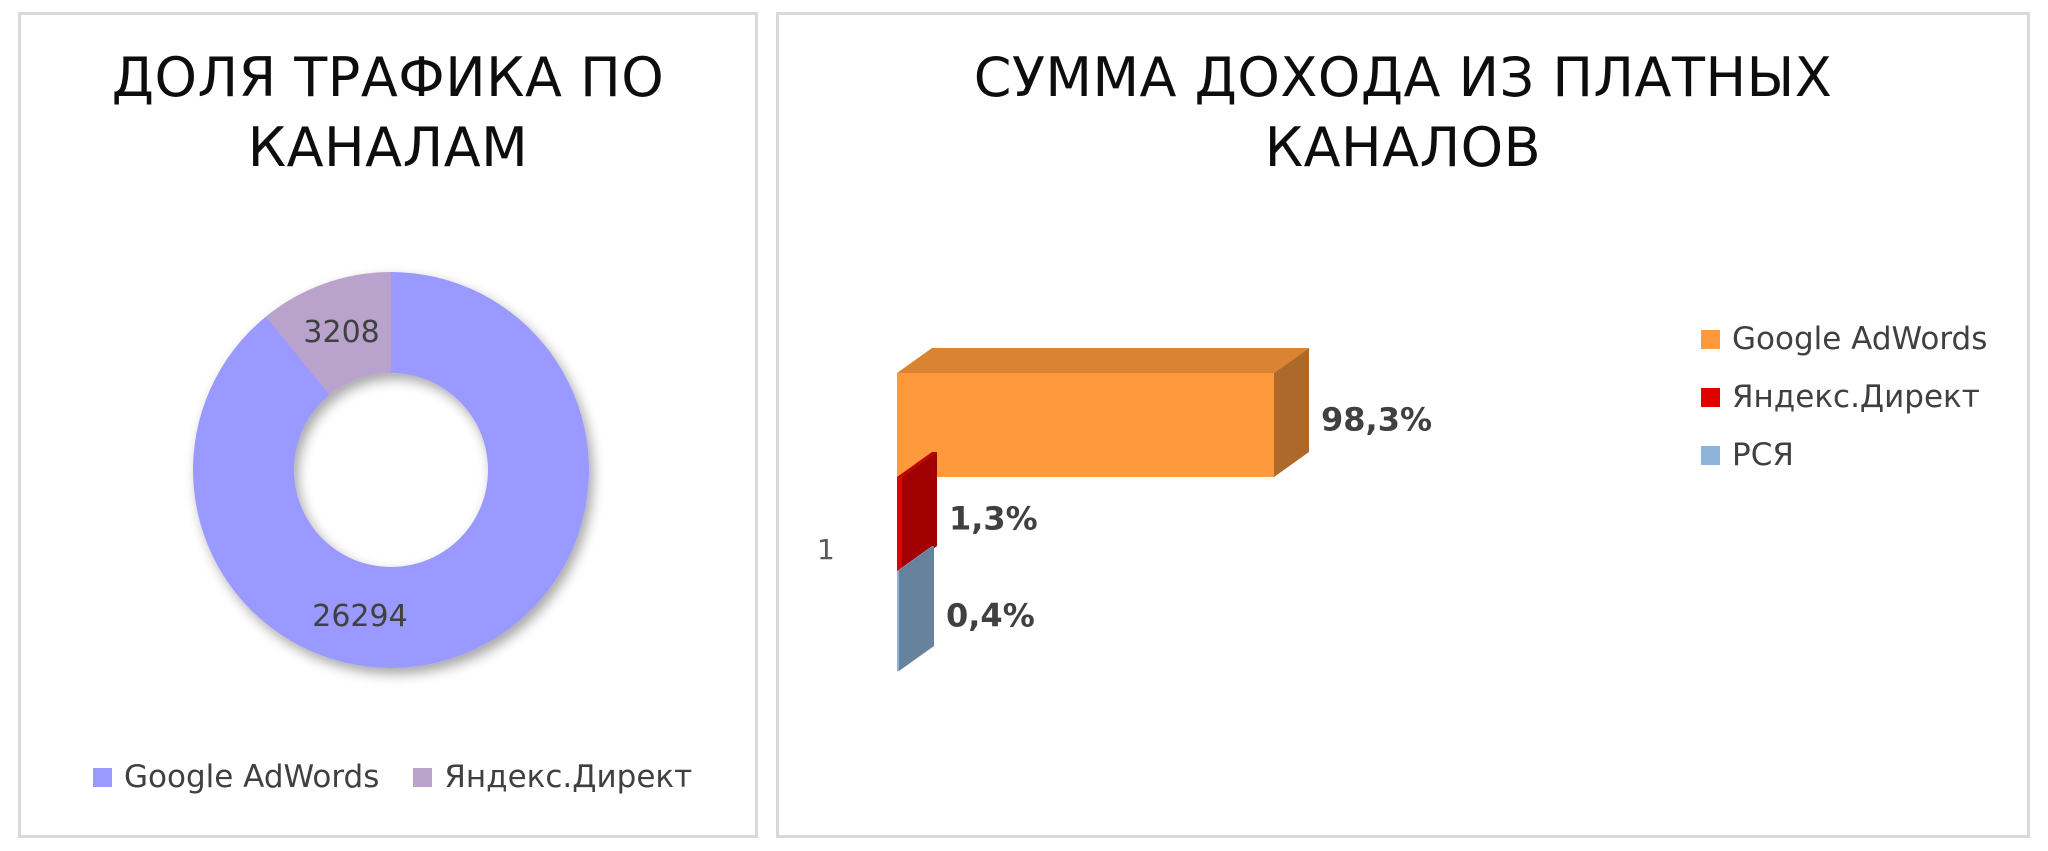 The height and width of the screenshot is (851, 2048). What do you see at coordinates (409, 777) in the screenshot?
I see `traffic-legend: Google AdWords Яндекс.Директ` at bounding box center [409, 777].